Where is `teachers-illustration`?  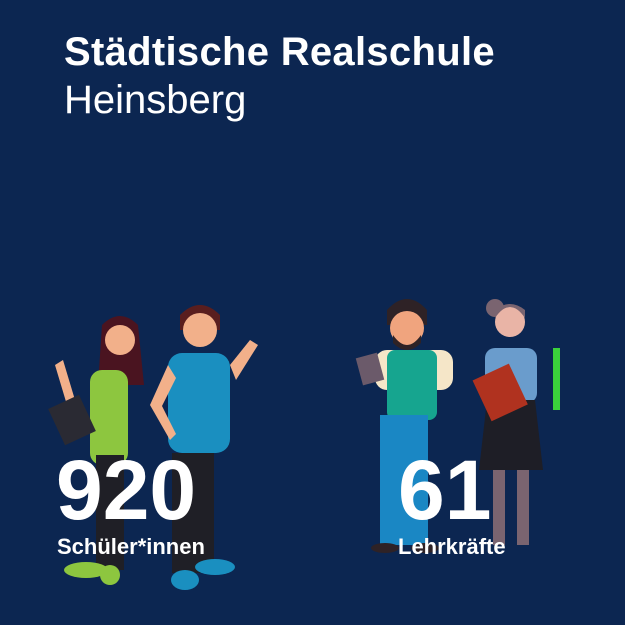
teachers-illustration is located at coordinates (457, 426).